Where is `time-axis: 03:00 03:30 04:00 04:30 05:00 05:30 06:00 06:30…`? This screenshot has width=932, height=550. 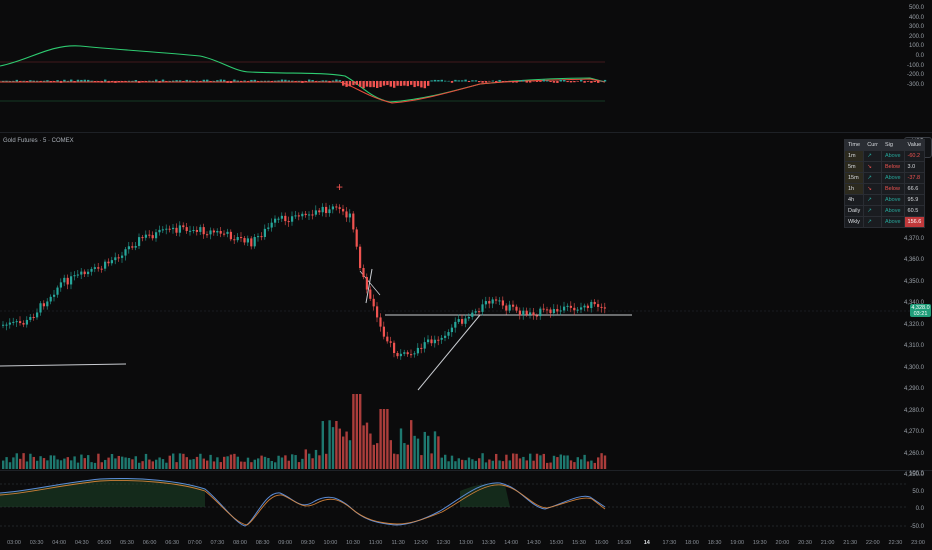
time-axis: 03:00 03:30 04:00 04:30 05:00 05:30 06:00 06:30… is located at coordinates (466, 544).